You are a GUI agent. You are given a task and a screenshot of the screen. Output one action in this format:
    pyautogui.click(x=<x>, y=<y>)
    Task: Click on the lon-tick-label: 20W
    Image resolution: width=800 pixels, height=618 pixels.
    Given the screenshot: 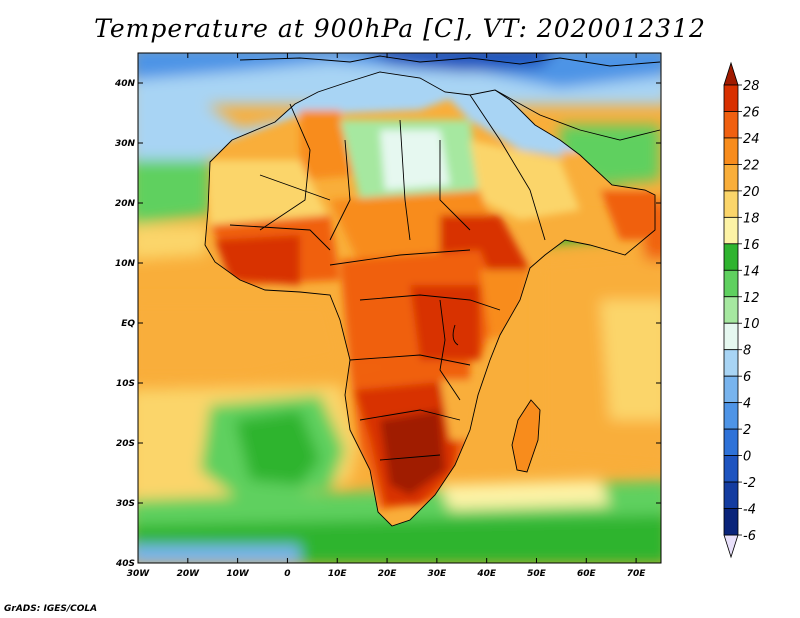 What is the action you would take?
    pyautogui.click(x=189, y=574)
    